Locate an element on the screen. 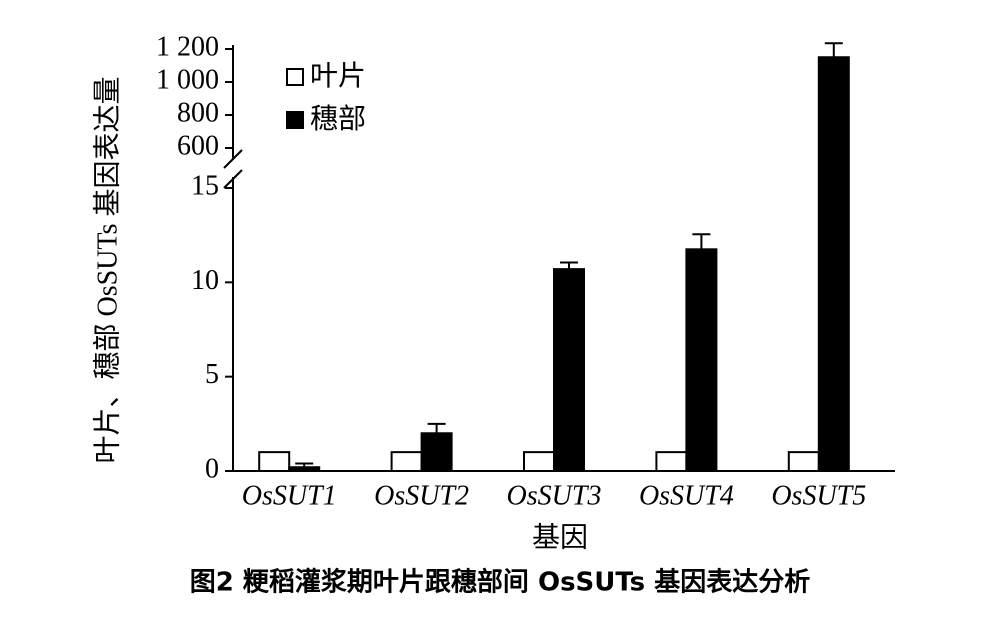  y-tick-label: 1 200 is located at coordinates (187, 46).